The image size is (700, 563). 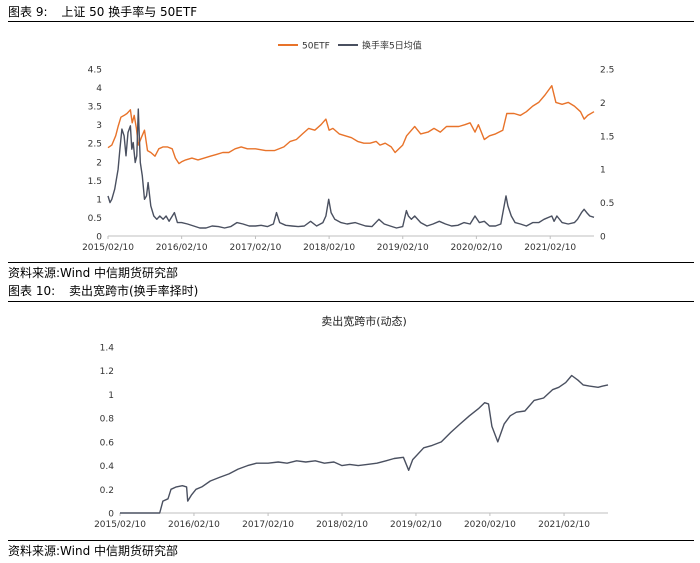 What do you see at coordinates (129, 12) in the screenshot?
I see `figure1-title-text: 上证 50 换手率与 50ETF` at bounding box center [129, 12].